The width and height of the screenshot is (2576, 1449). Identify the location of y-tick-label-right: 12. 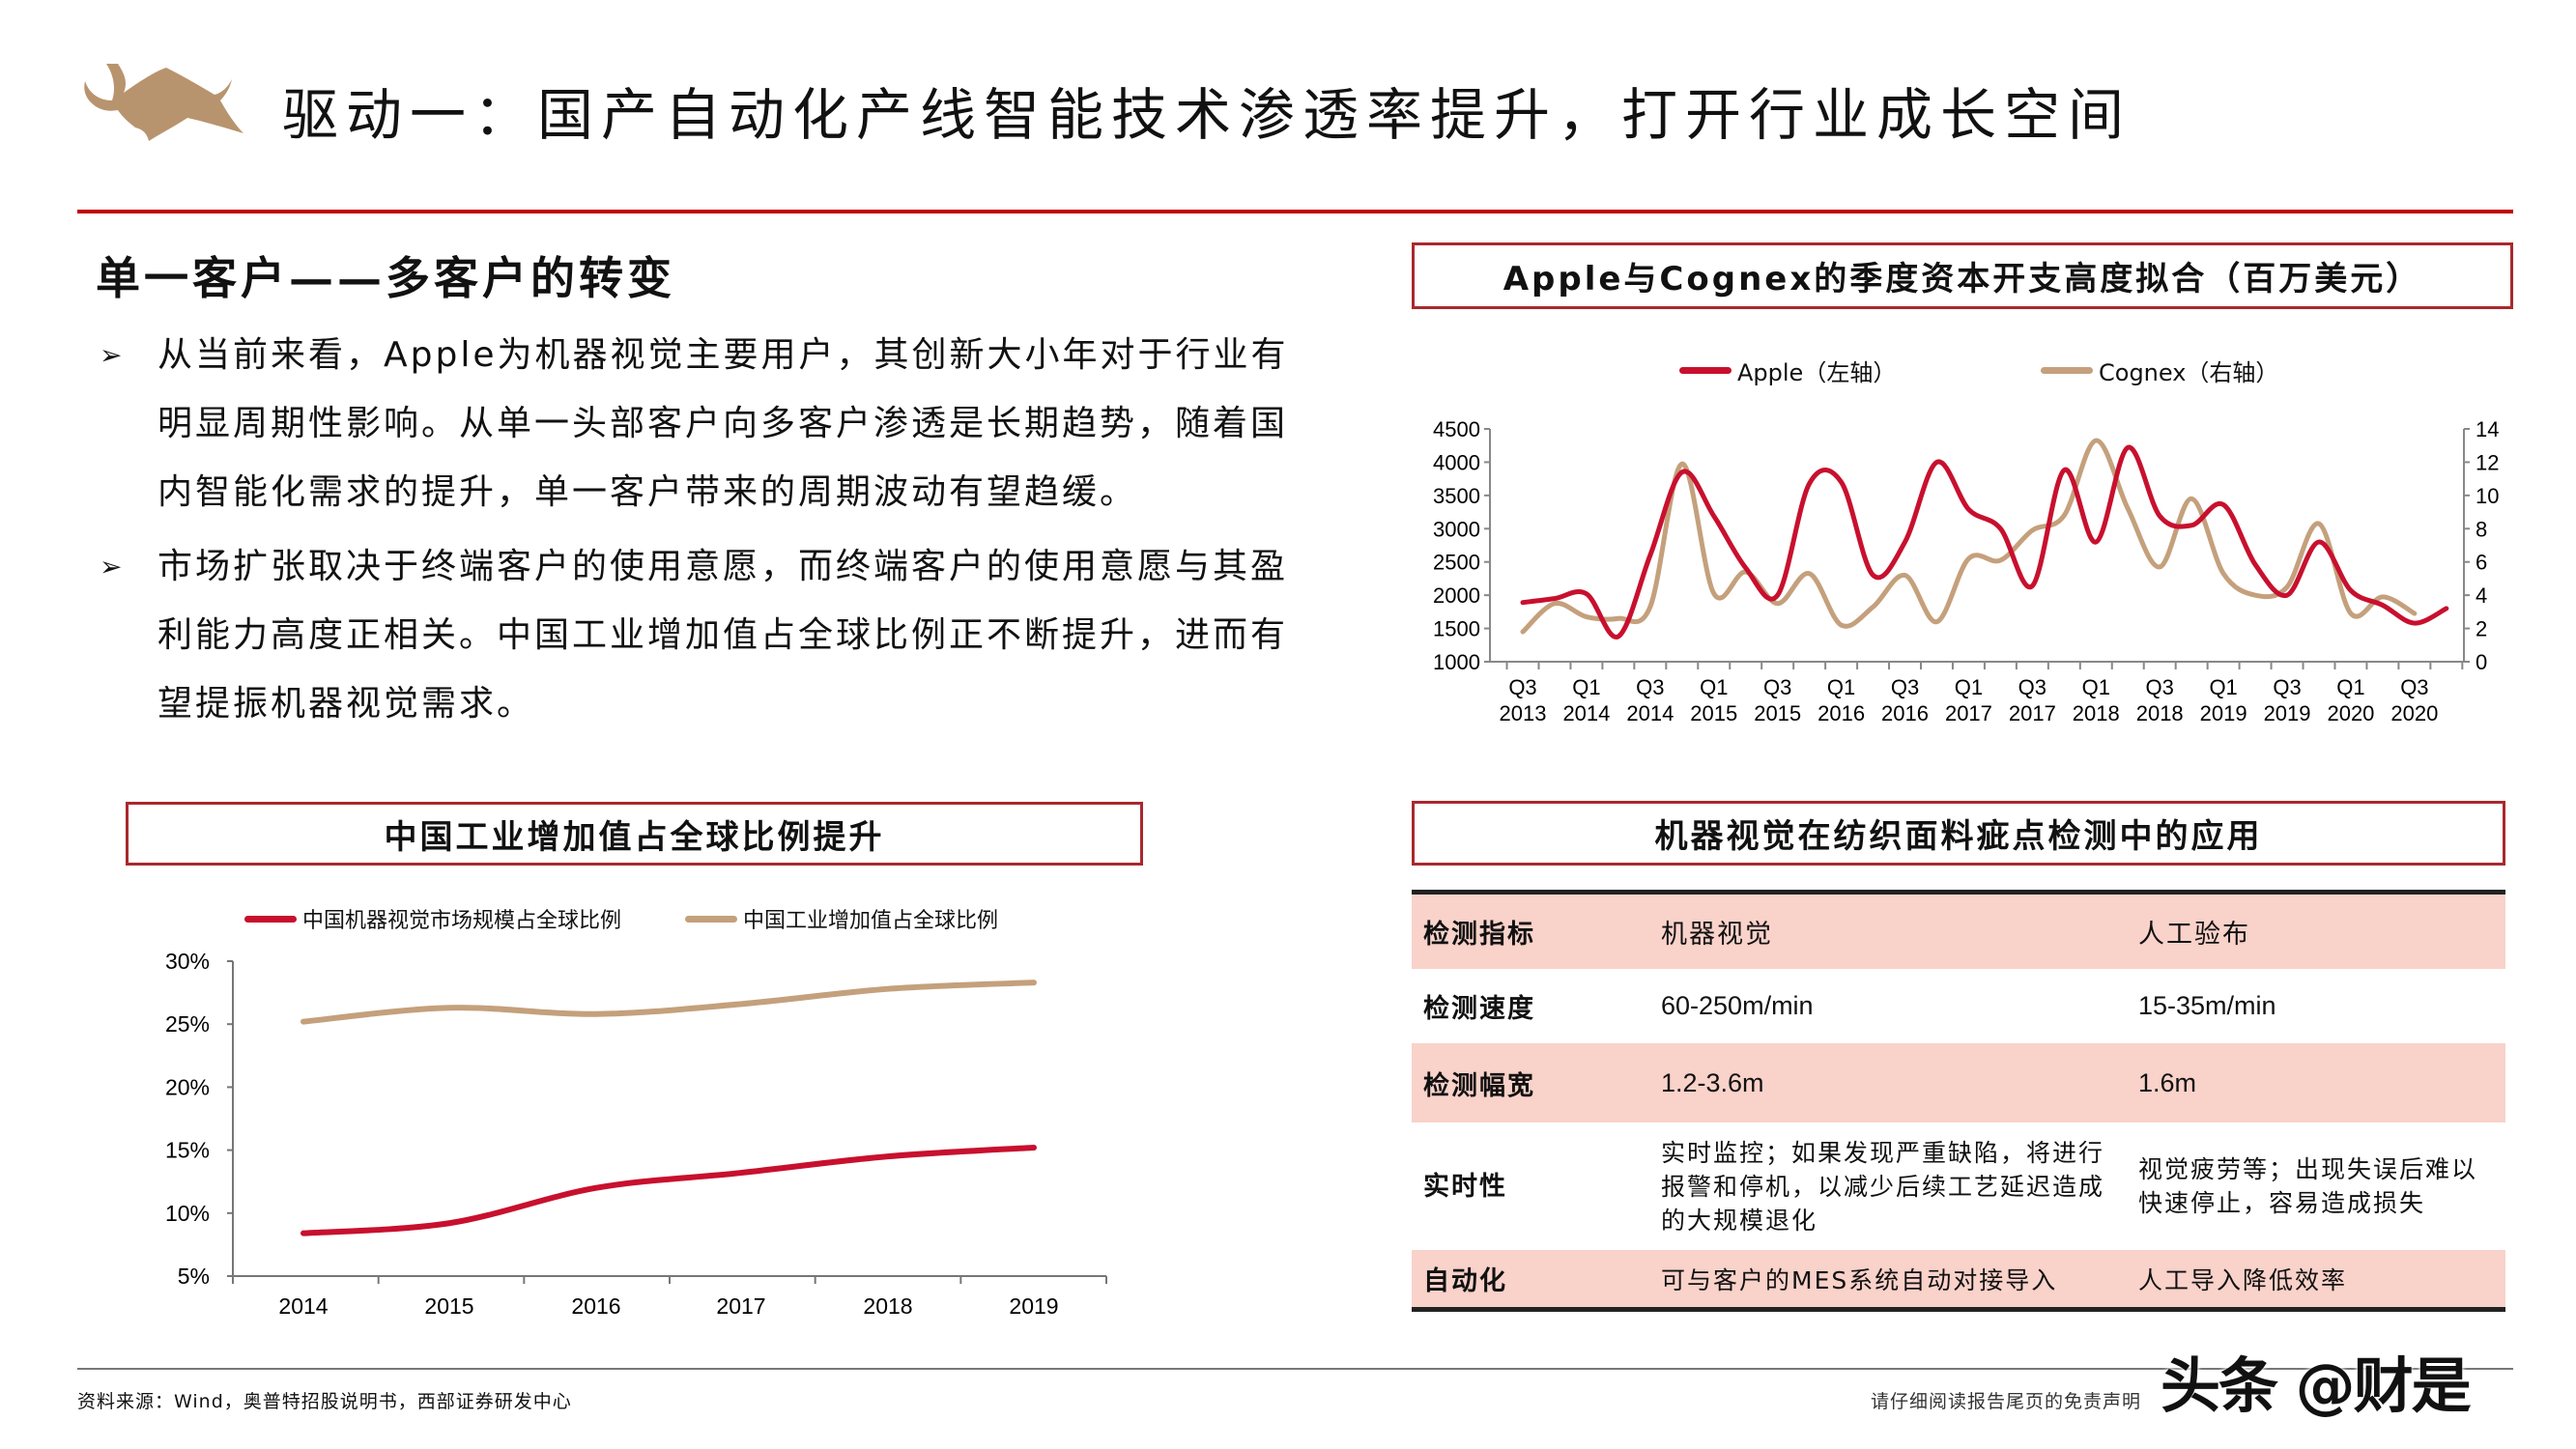
(2488, 462).